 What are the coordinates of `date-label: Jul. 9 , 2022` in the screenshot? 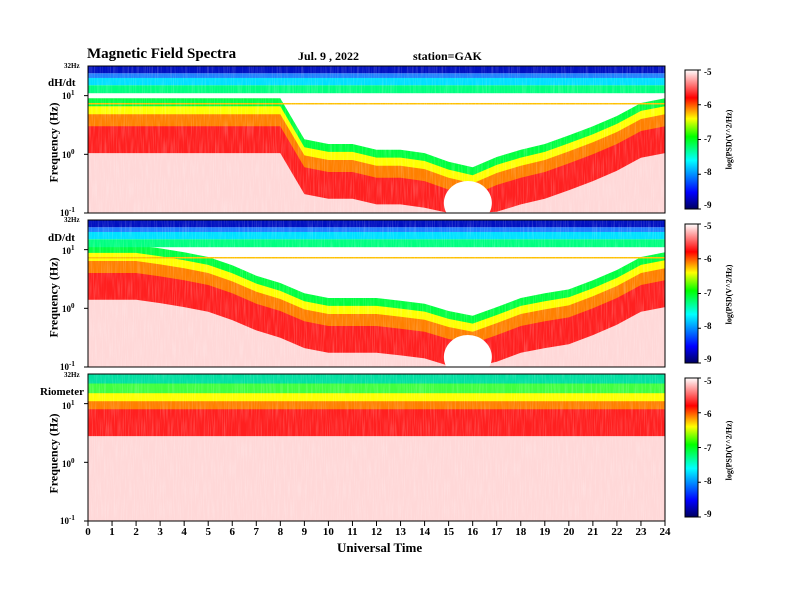 It's located at (329, 56).